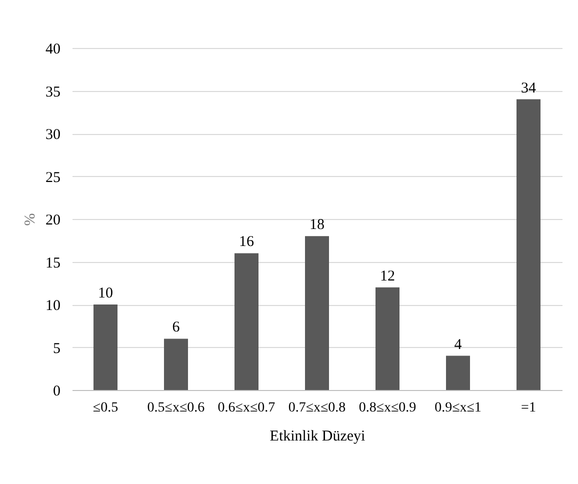 The image size is (578, 484). What do you see at coordinates (105, 408) in the screenshot?
I see `x-tick-label: ≤0.5` at bounding box center [105, 408].